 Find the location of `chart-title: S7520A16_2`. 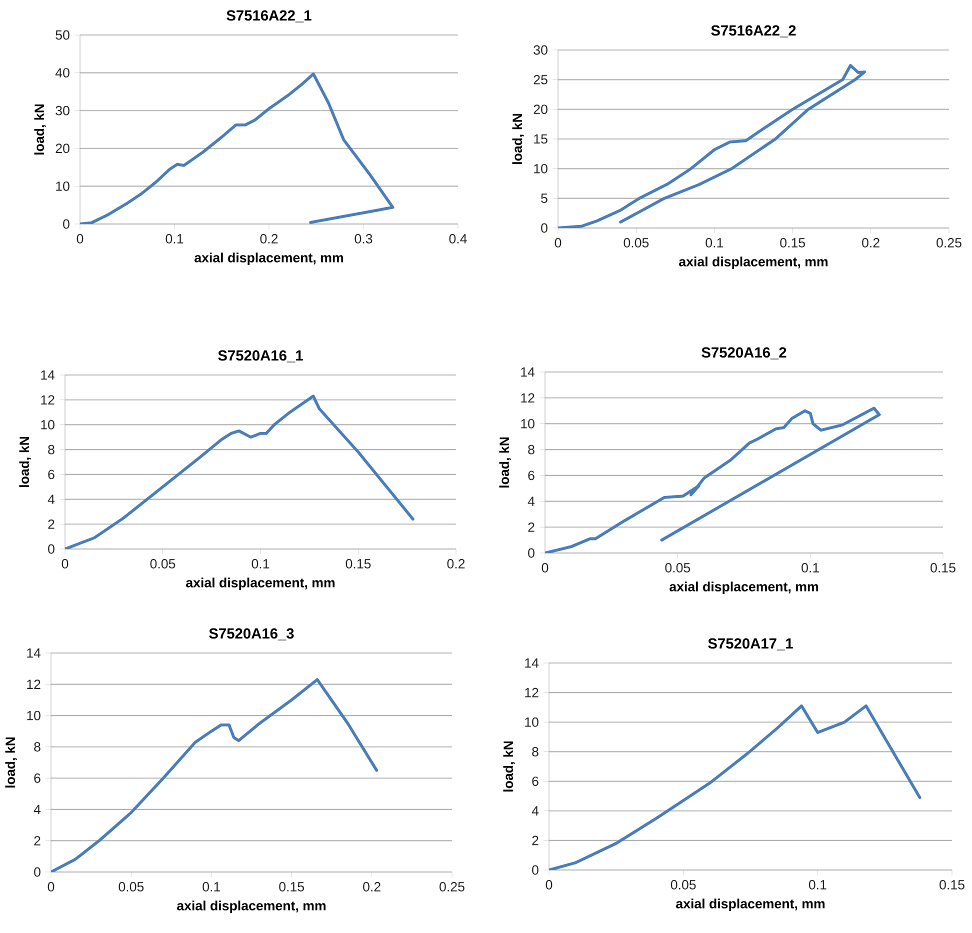

chart-title: S7520A16_2 is located at coordinates (744, 353).